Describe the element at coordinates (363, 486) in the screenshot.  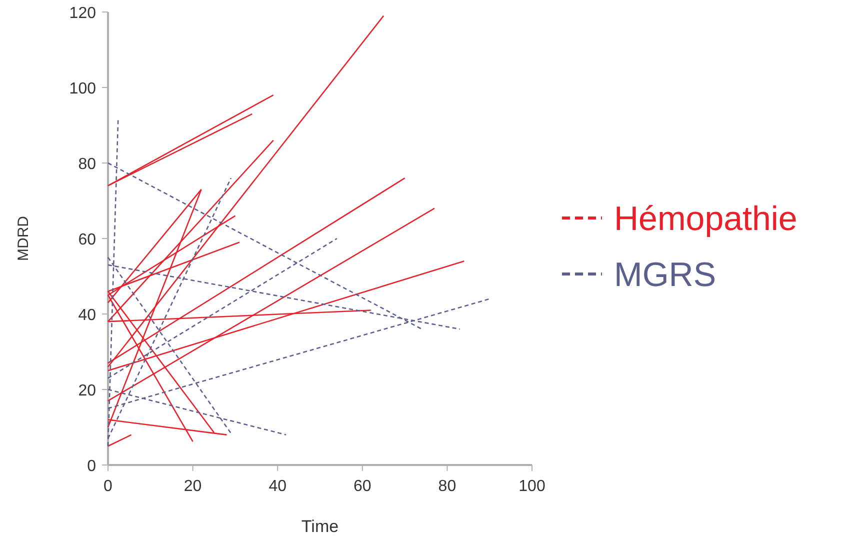
I see `x-tick-label: 60` at that location.